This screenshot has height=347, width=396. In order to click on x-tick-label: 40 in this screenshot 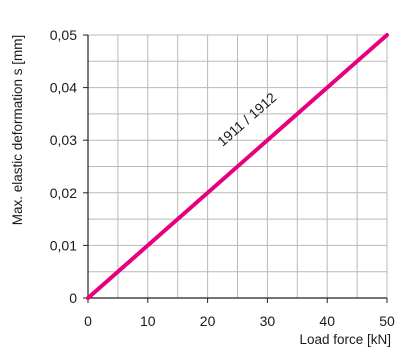, I will do `click(327, 321)`.